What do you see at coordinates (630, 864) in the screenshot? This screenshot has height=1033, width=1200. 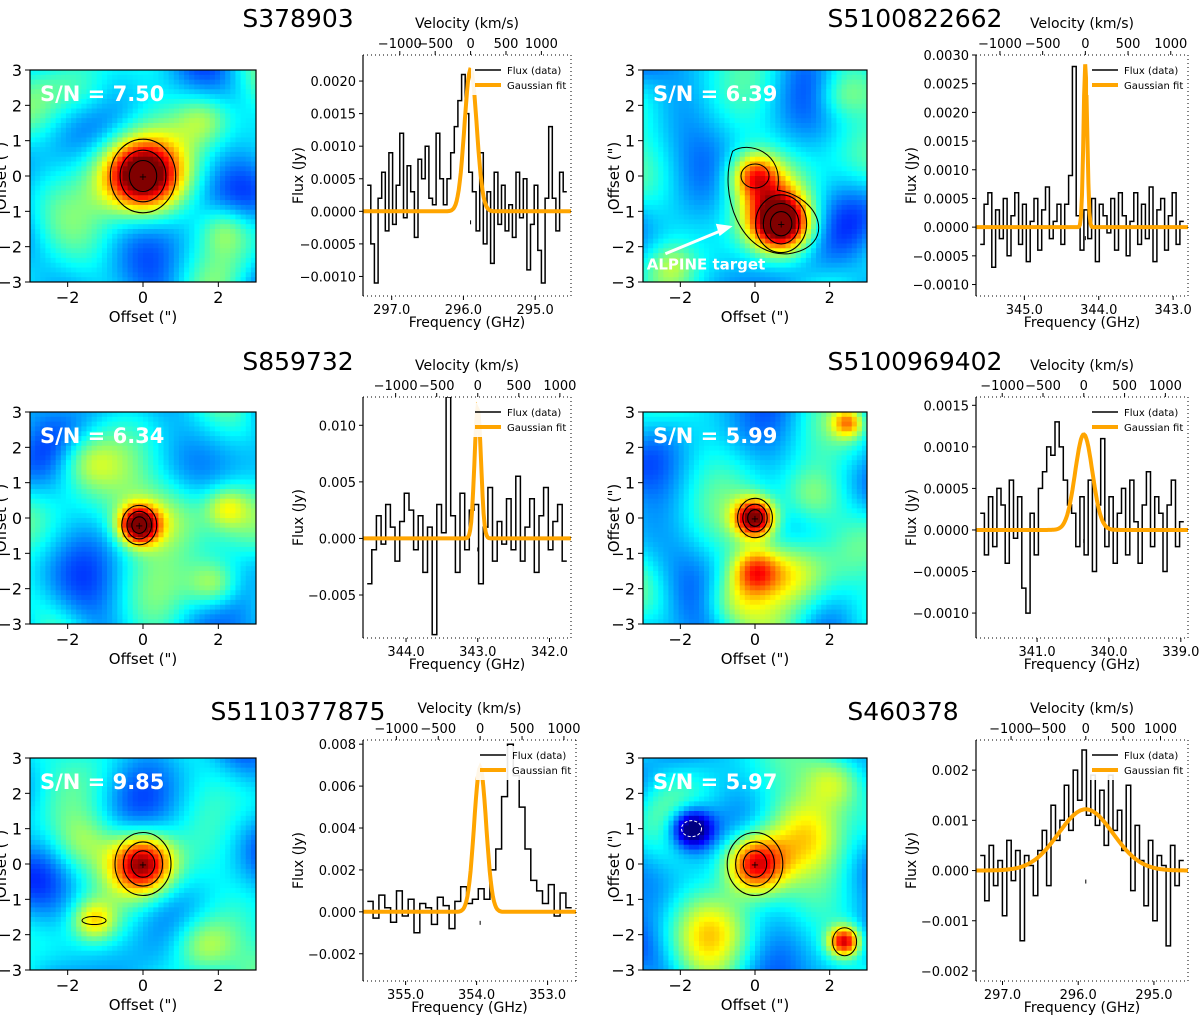 I see `y-tick-label: 0` at bounding box center [630, 864].